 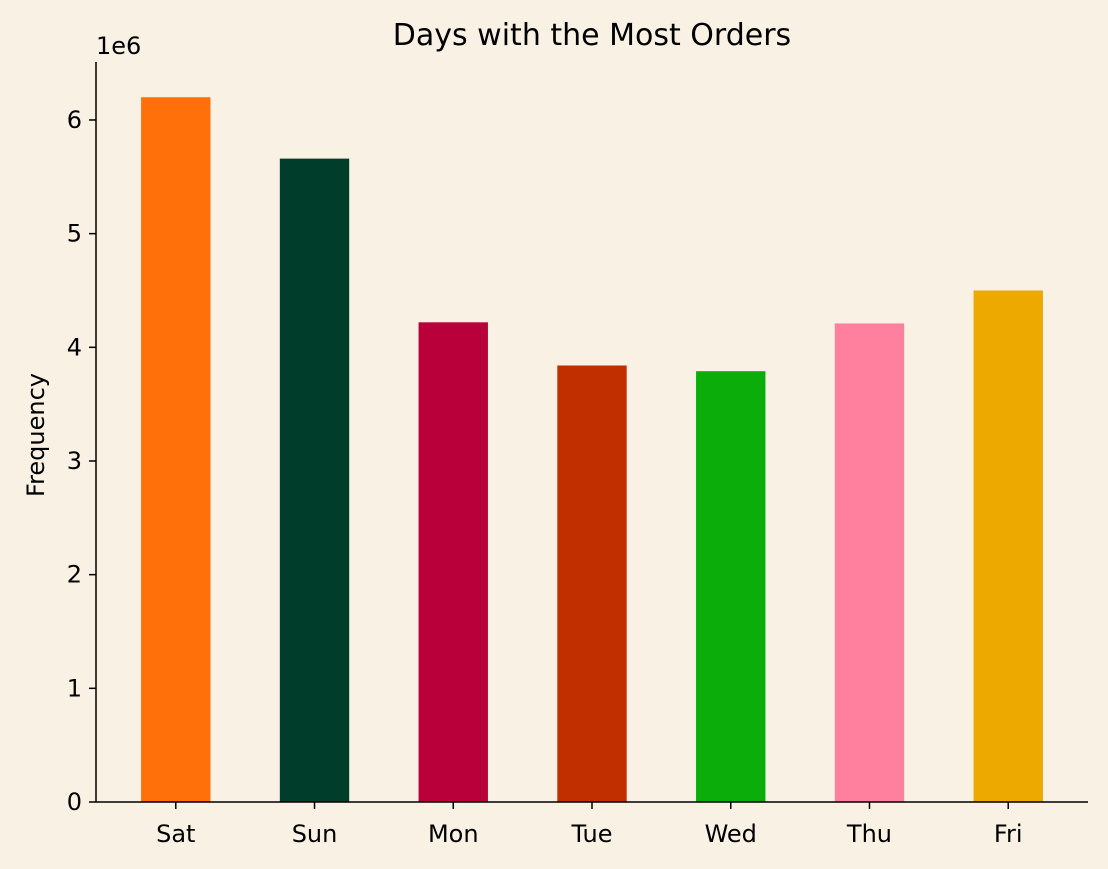 What do you see at coordinates (36, 435) in the screenshot?
I see `y-axis-label: Frequency` at bounding box center [36, 435].